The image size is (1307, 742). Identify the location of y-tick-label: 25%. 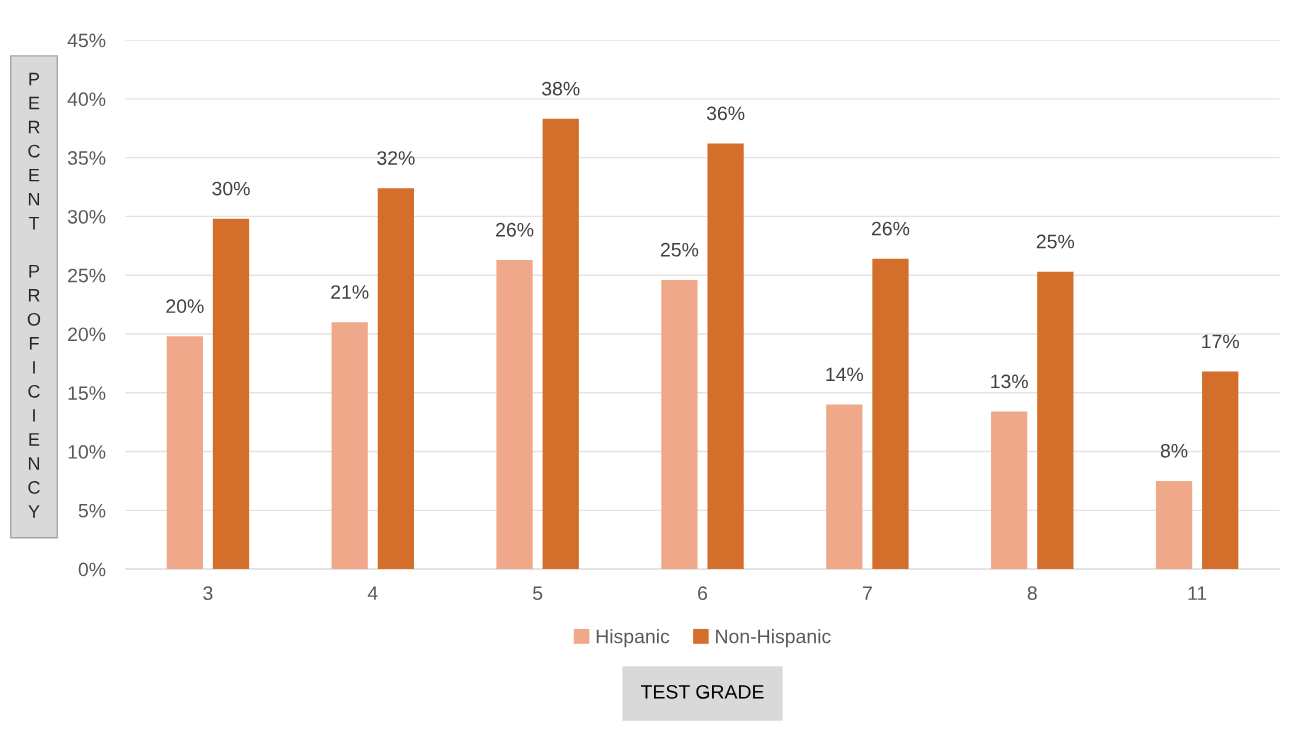
(87, 275).